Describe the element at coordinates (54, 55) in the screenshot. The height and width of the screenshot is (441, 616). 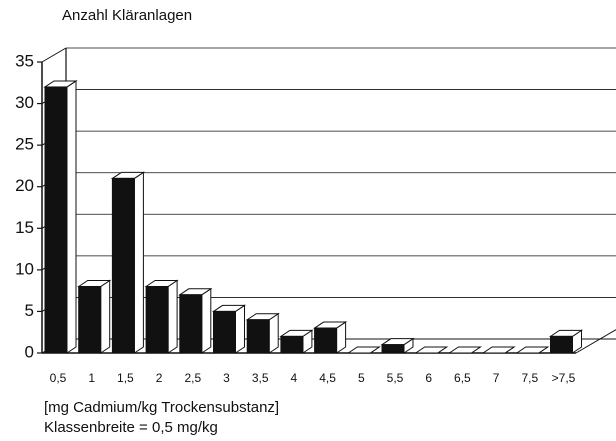
I see `grid-line` at that location.